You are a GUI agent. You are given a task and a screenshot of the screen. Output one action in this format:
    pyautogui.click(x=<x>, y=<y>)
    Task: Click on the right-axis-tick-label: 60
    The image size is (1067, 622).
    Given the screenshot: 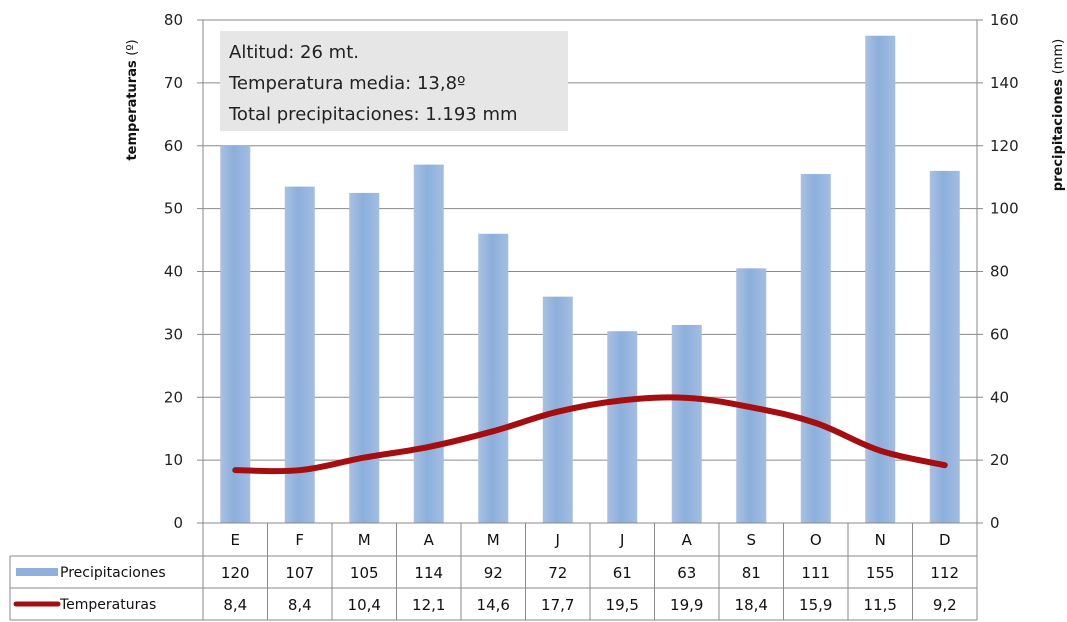 What is the action you would take?
    pyautogui.click(x=999, y=334)
    